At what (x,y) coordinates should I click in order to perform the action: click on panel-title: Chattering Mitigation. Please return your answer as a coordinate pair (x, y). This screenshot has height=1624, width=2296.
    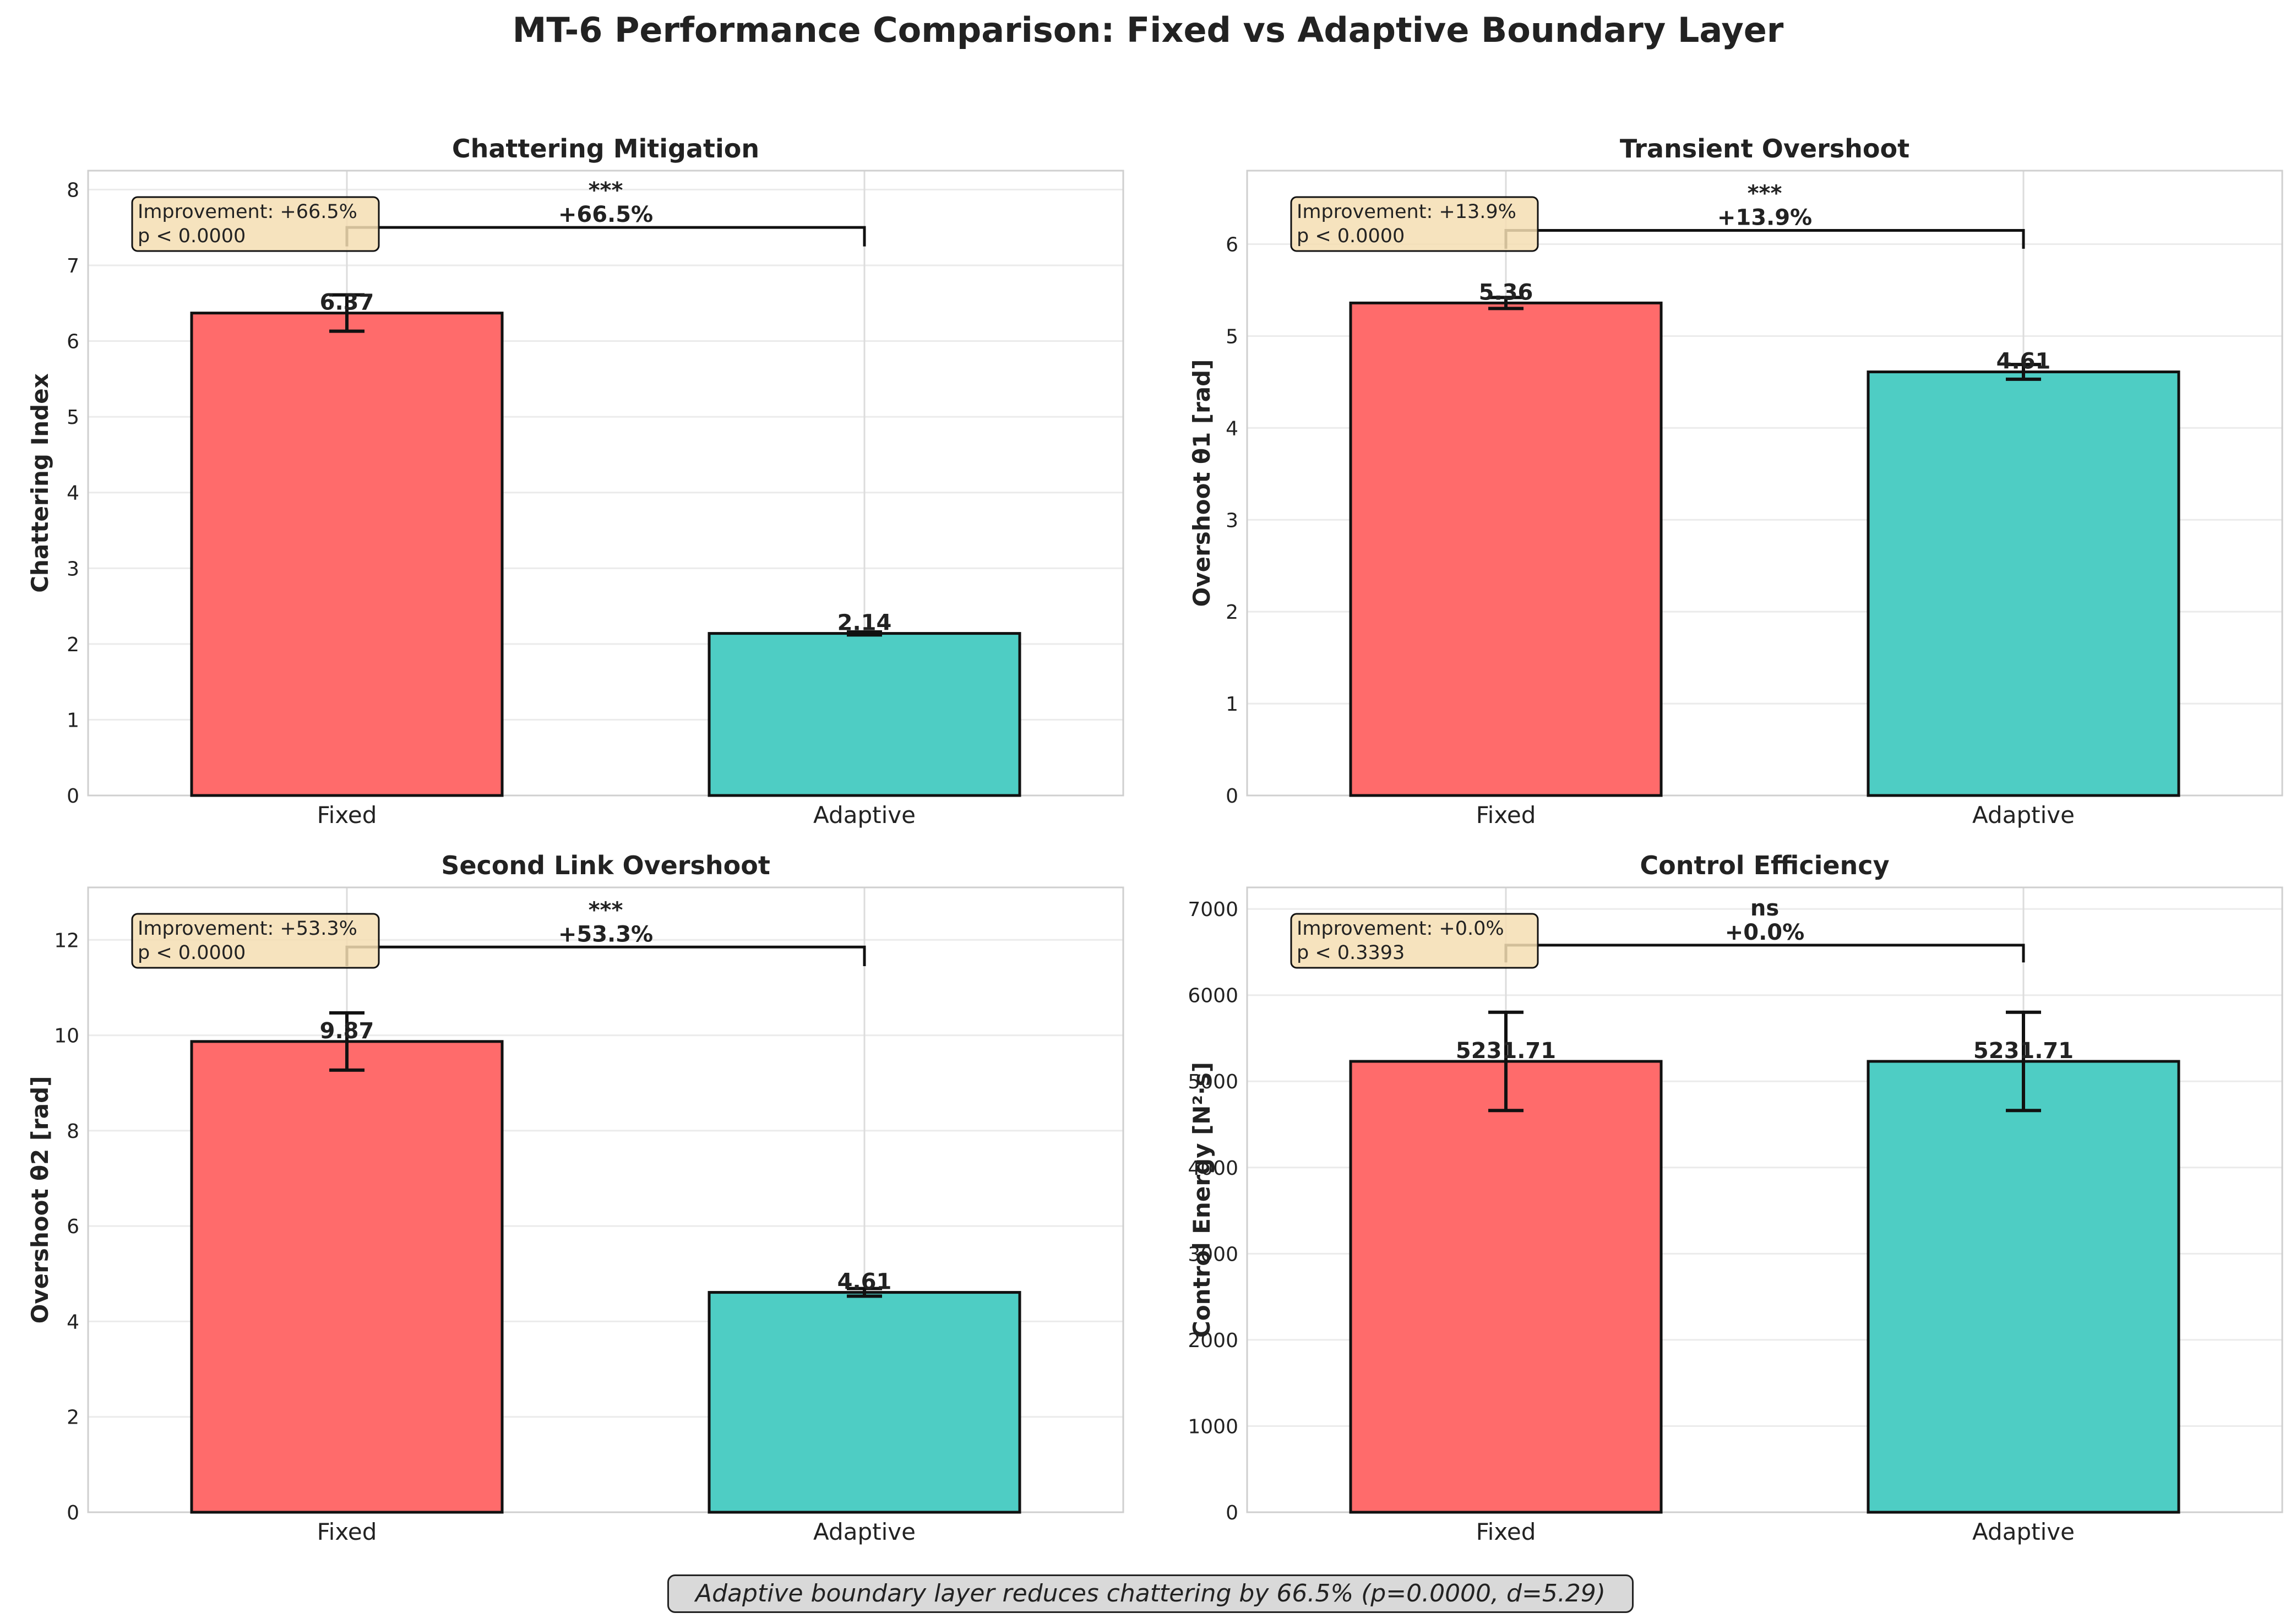
    Looking at the image, I should click on (605, 149).